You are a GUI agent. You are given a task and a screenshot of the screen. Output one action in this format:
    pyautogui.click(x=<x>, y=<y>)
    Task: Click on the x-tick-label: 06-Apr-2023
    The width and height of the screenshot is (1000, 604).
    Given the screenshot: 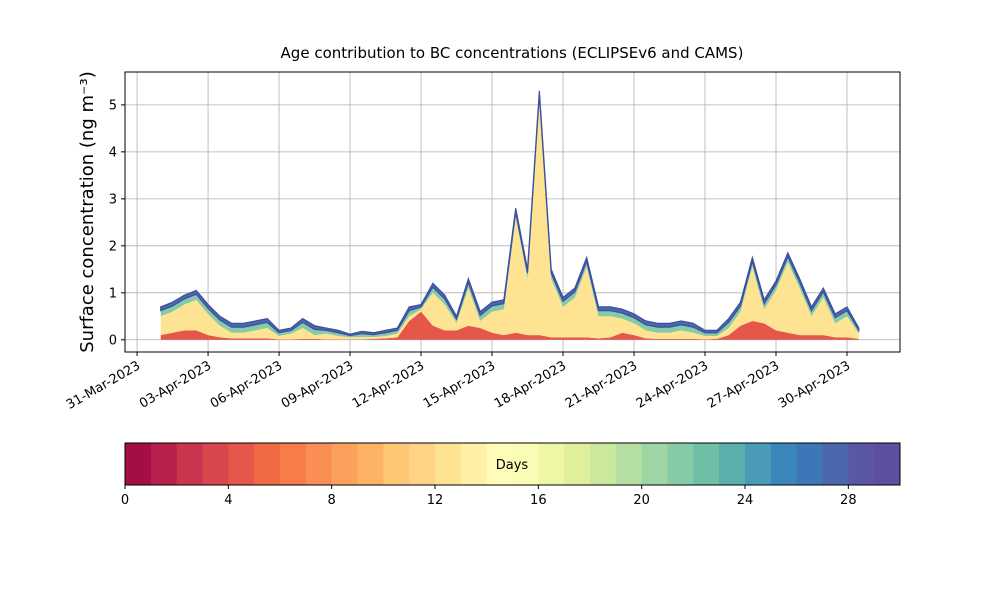 What is the action you would take?
    pyautogui.click(x=246, y=384)
    